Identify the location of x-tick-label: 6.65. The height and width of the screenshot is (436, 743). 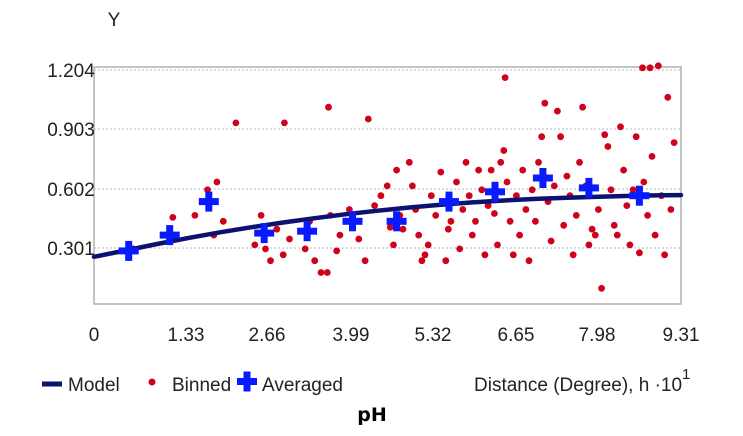
(516, 335).